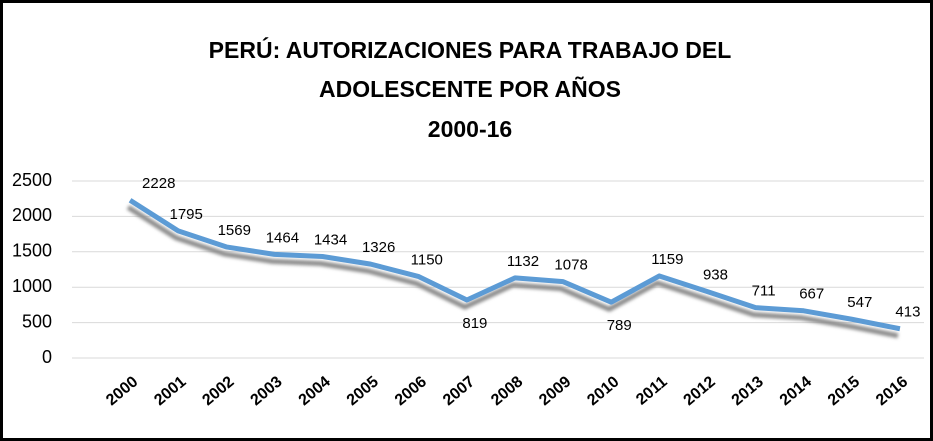 Image resolution: width=933 pixels, height=441 pixels. I want to click on data-label: 1132, so click(523, 261).